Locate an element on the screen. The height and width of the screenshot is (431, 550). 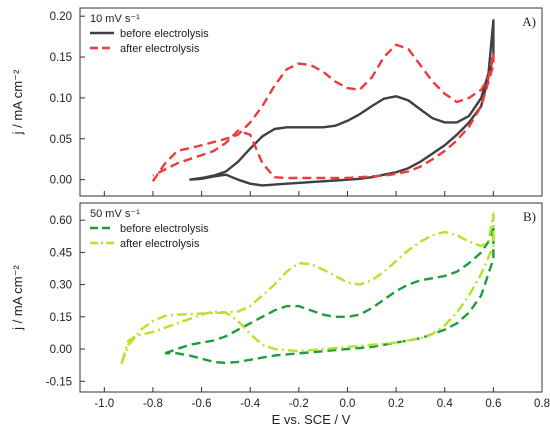
y-tick-label: 0.20 is located at coordinates (61, 17).